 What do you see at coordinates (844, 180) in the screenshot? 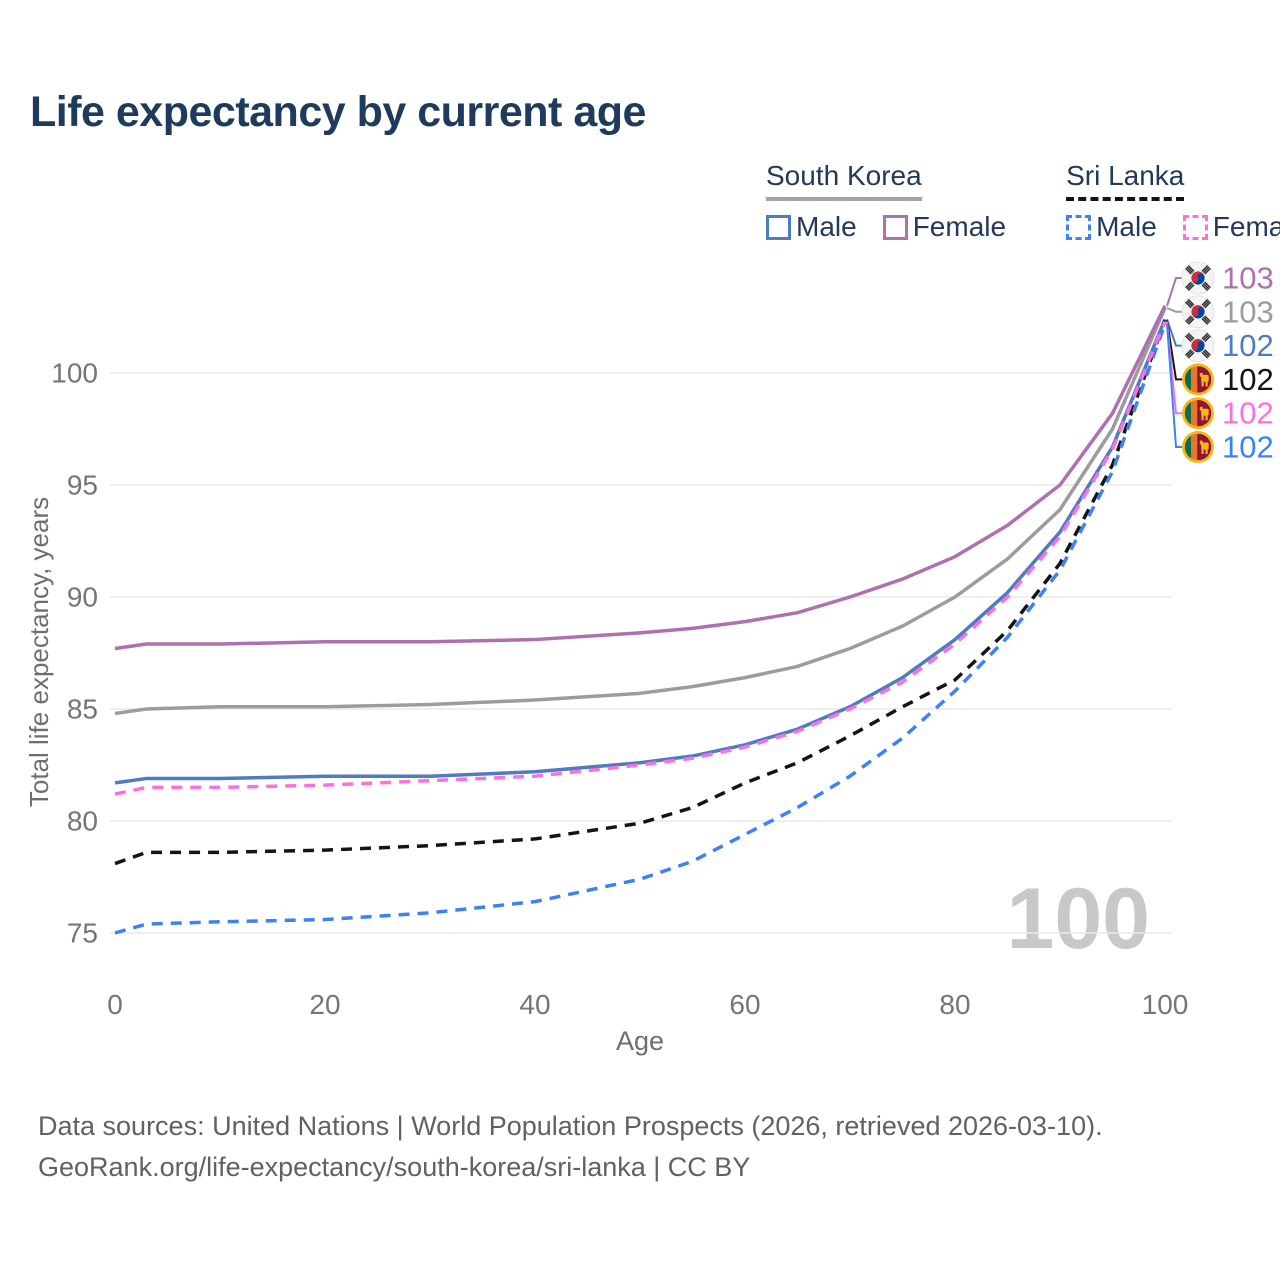
I see `legend-country-label-south-korea: South Korea` at bounding box center [844, 180].